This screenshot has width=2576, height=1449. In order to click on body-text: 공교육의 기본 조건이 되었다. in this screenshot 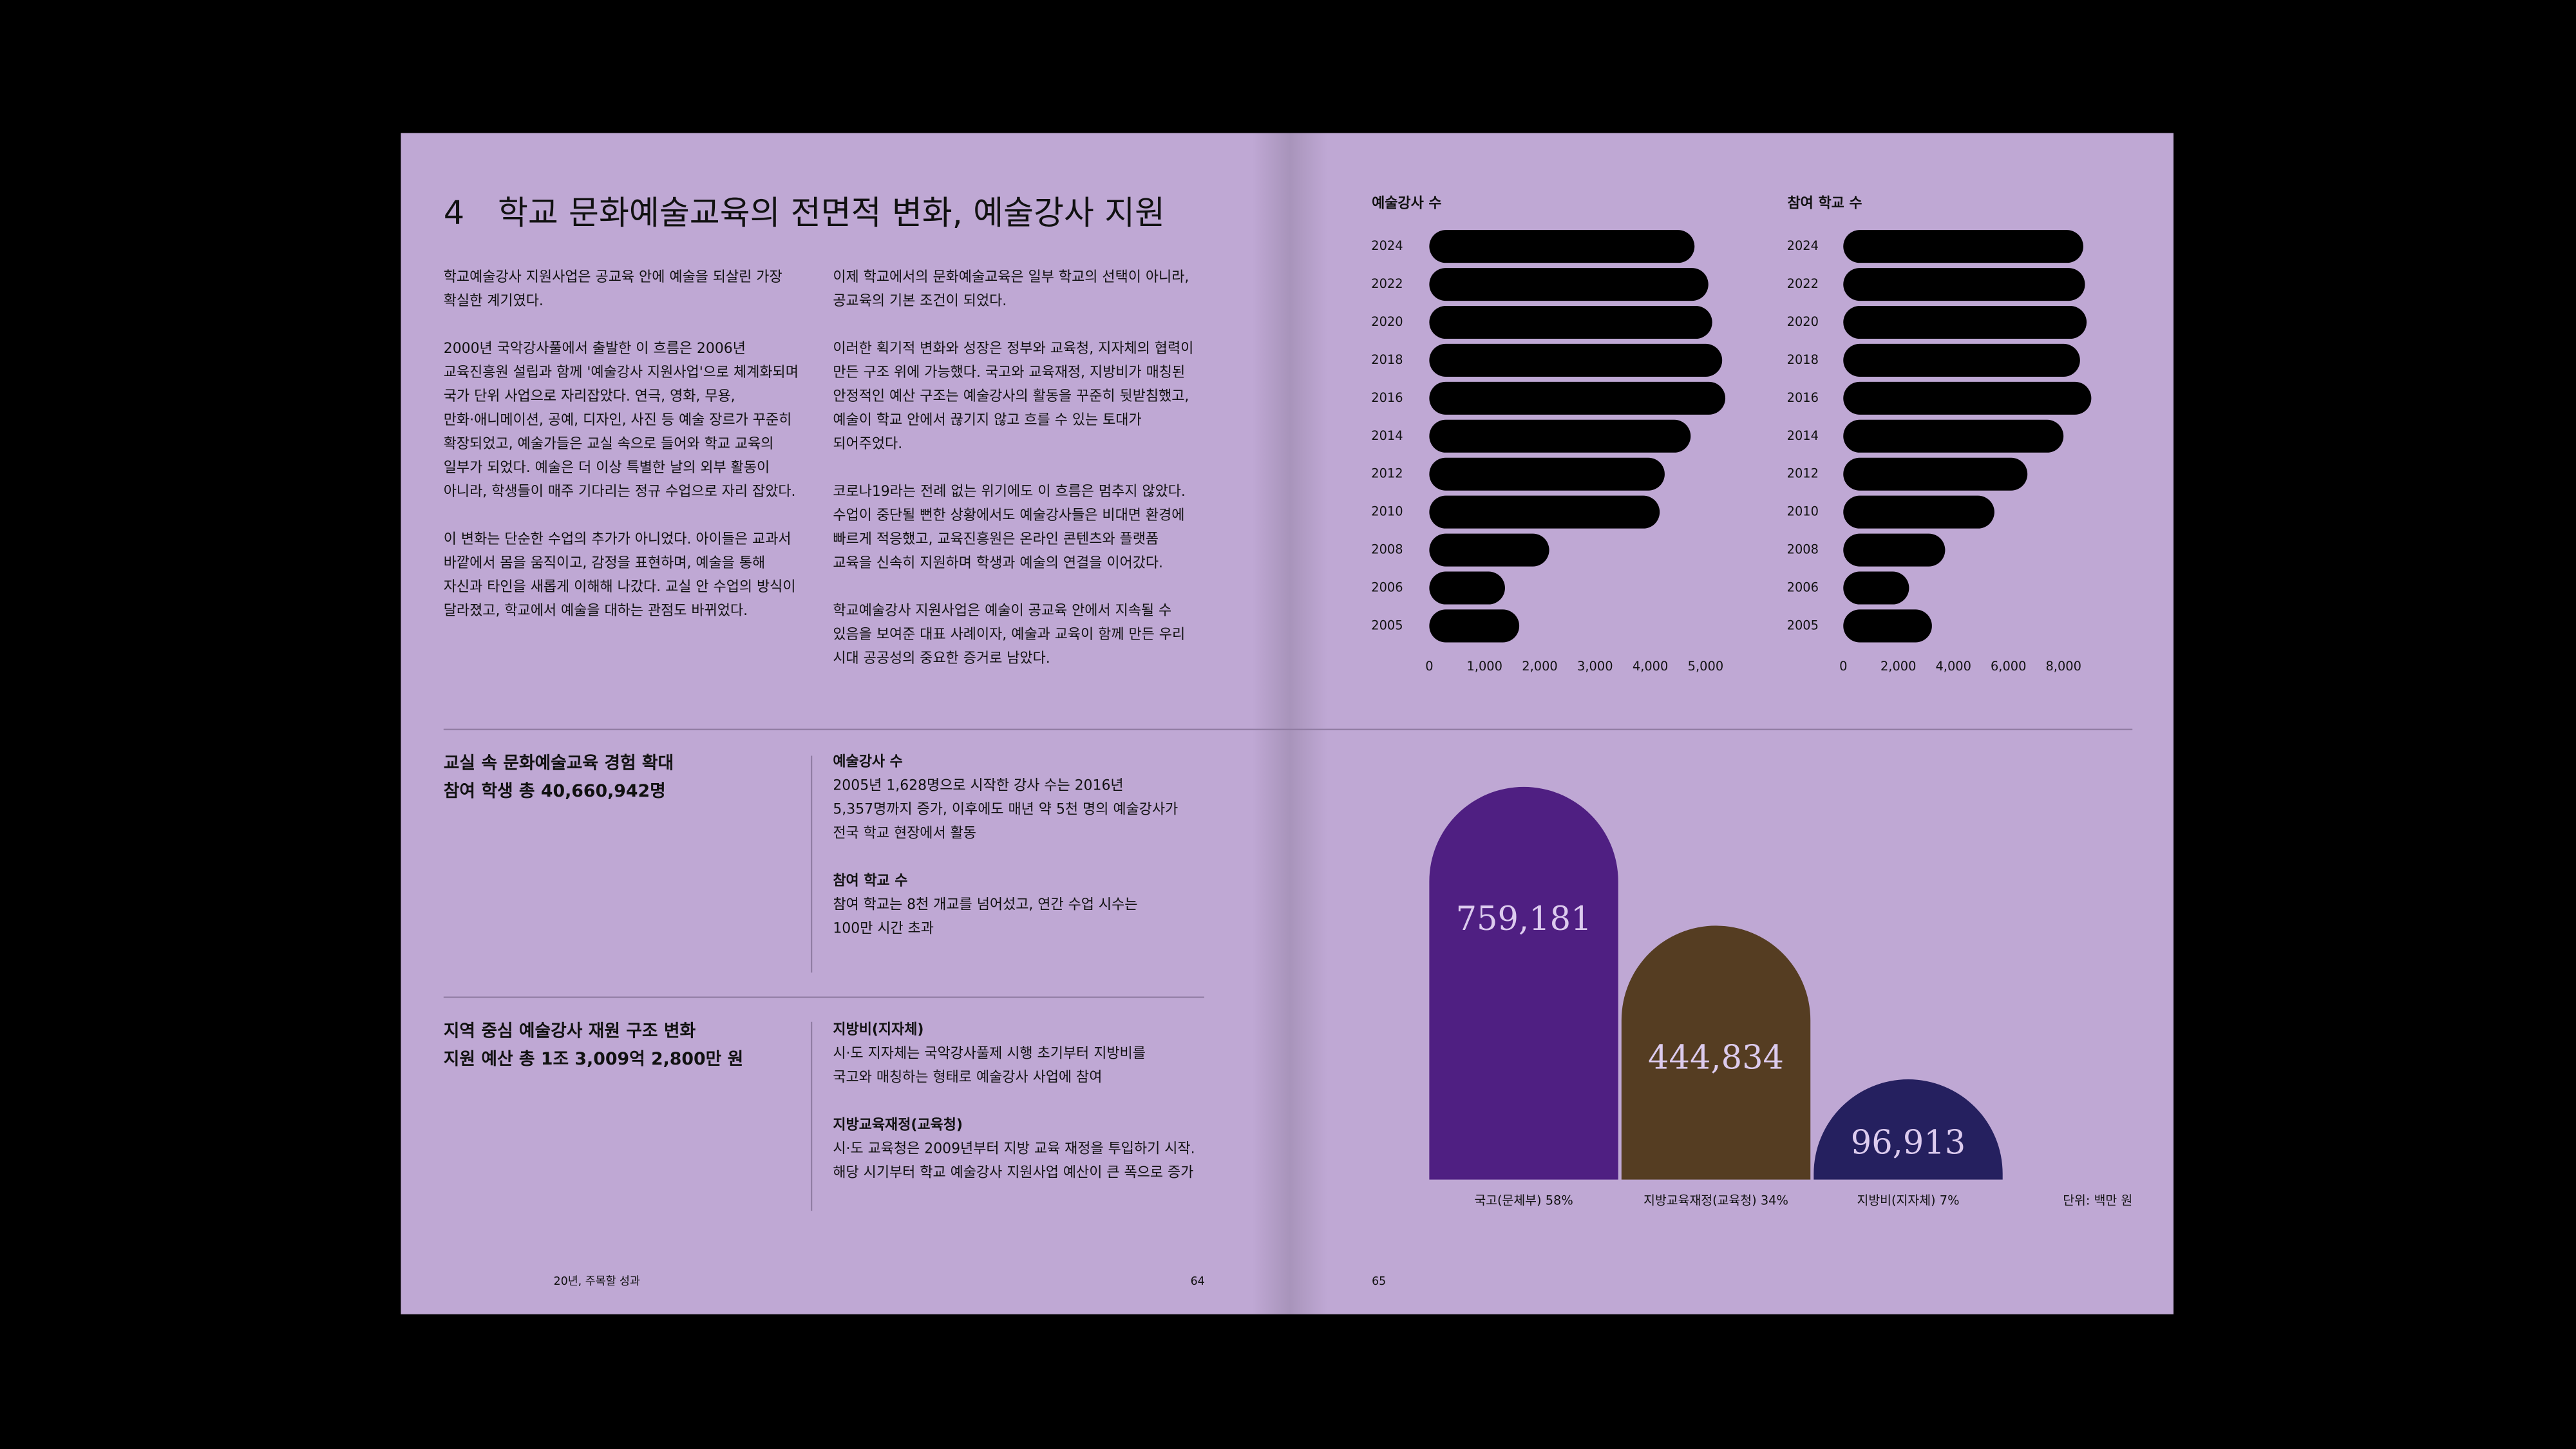, I will do `click(920, 301)`.